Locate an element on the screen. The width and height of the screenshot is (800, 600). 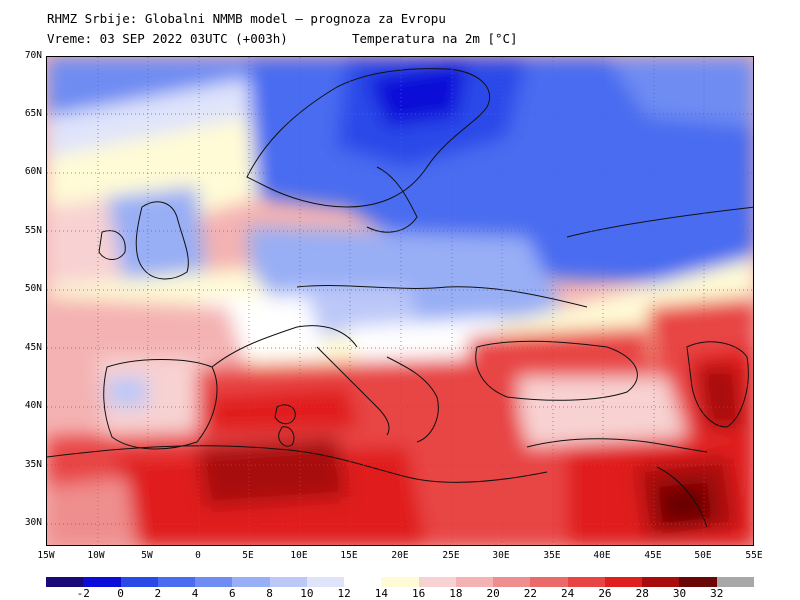
legend-label: 32 is located at coordinates (717, 593).